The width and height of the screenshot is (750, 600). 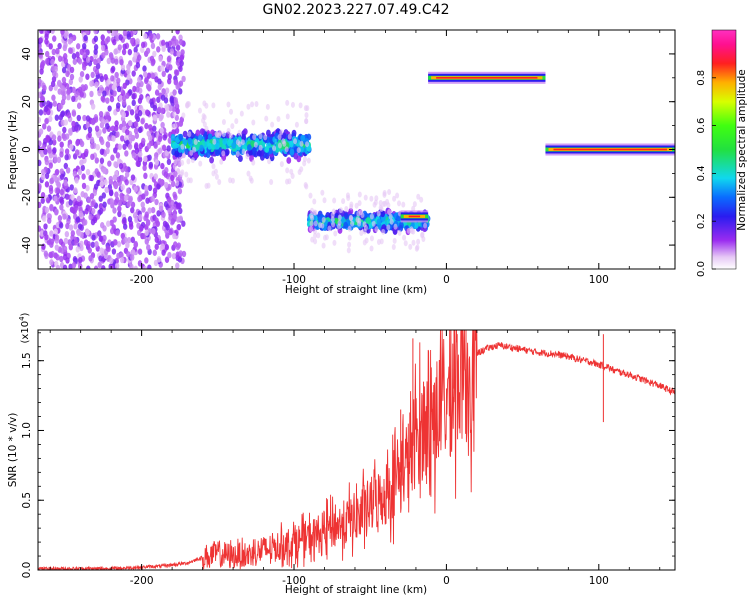 What do you see at coordinates (27, 101) in the screenshot?
I see `spectrogram-y-tick-label: 20` at bounding box center [27, 101].